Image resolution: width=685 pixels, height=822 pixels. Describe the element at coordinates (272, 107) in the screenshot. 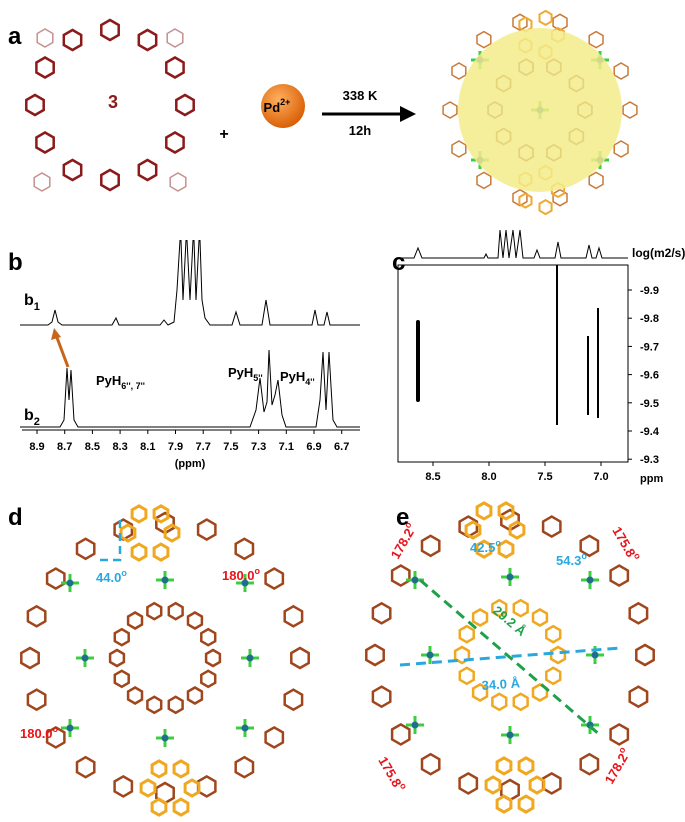

I see `reagent-symbol: Pd` at that location.